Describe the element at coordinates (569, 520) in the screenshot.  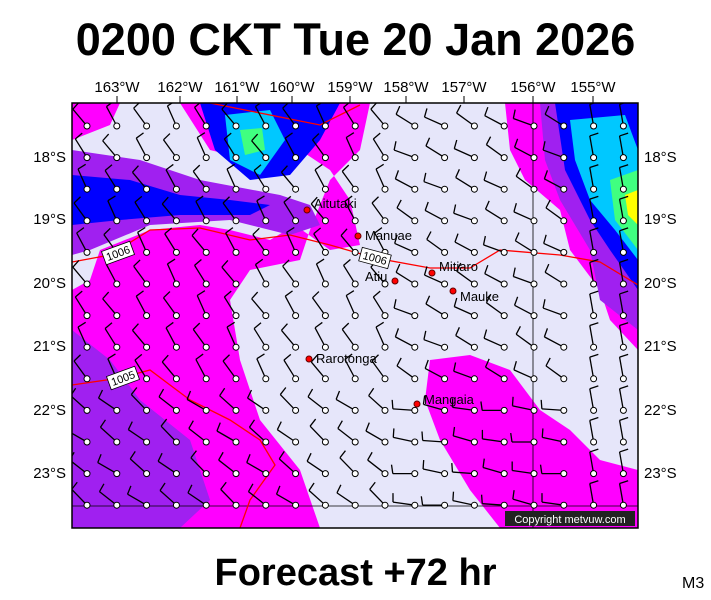
I see `copyright-text: Copyright metvuw.com` at that location.